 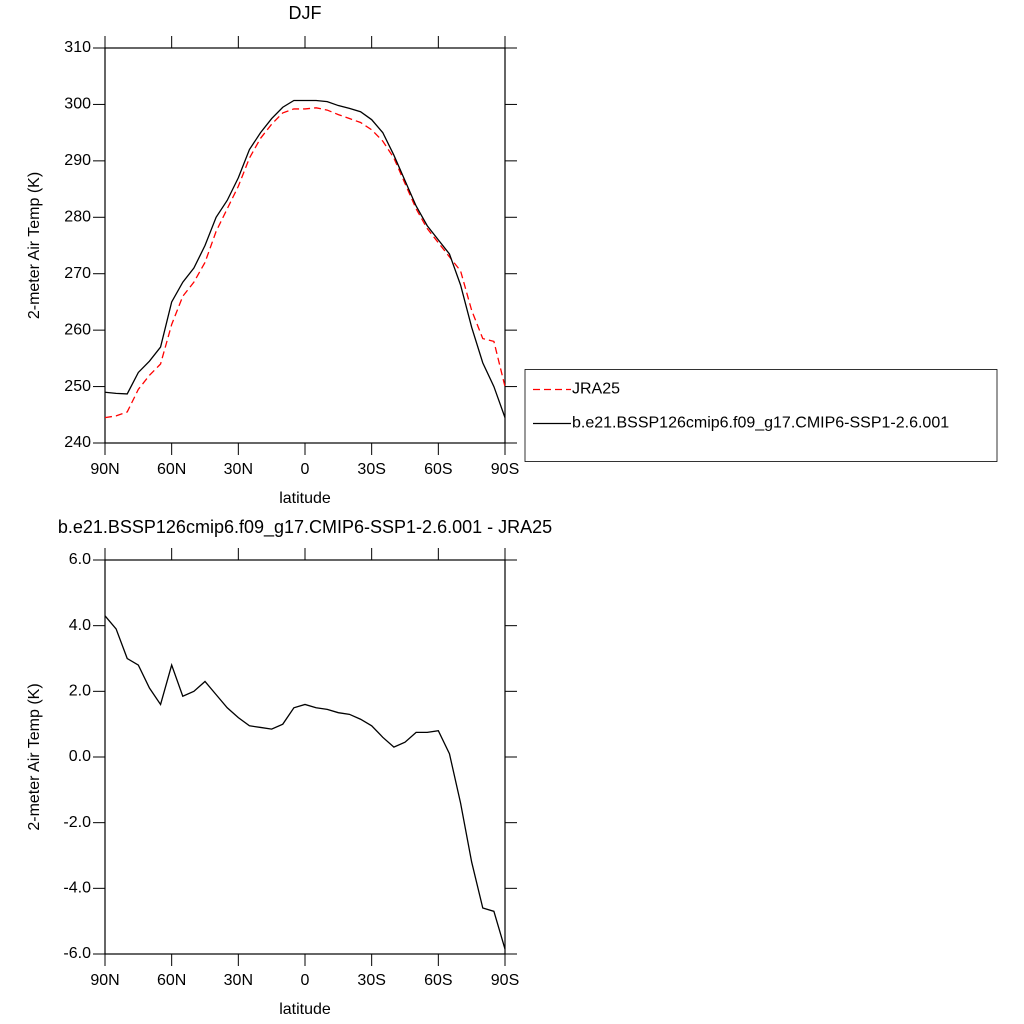 What do you see at coordinates (77, 442) in the screenshot?
I see `y-tick-label: 240` at bounding box center [77, 442].